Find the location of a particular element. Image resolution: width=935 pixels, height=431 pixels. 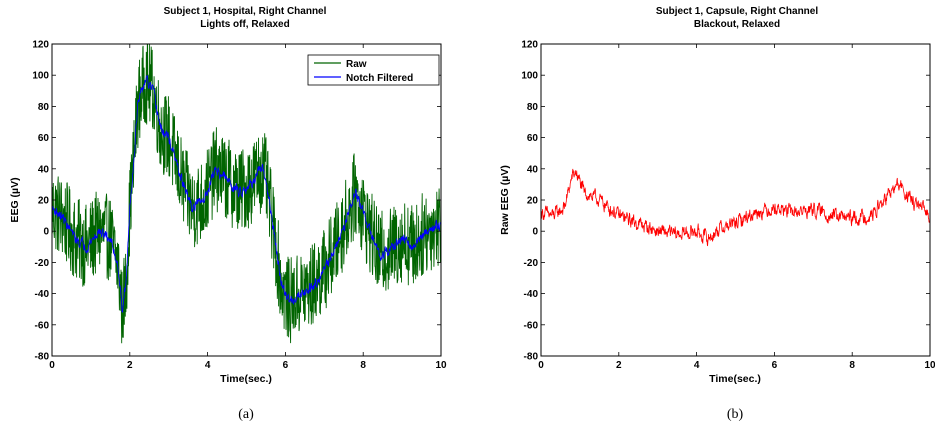

panel-b-x-label: Time(sec.) is located at coordinates (735, 379).